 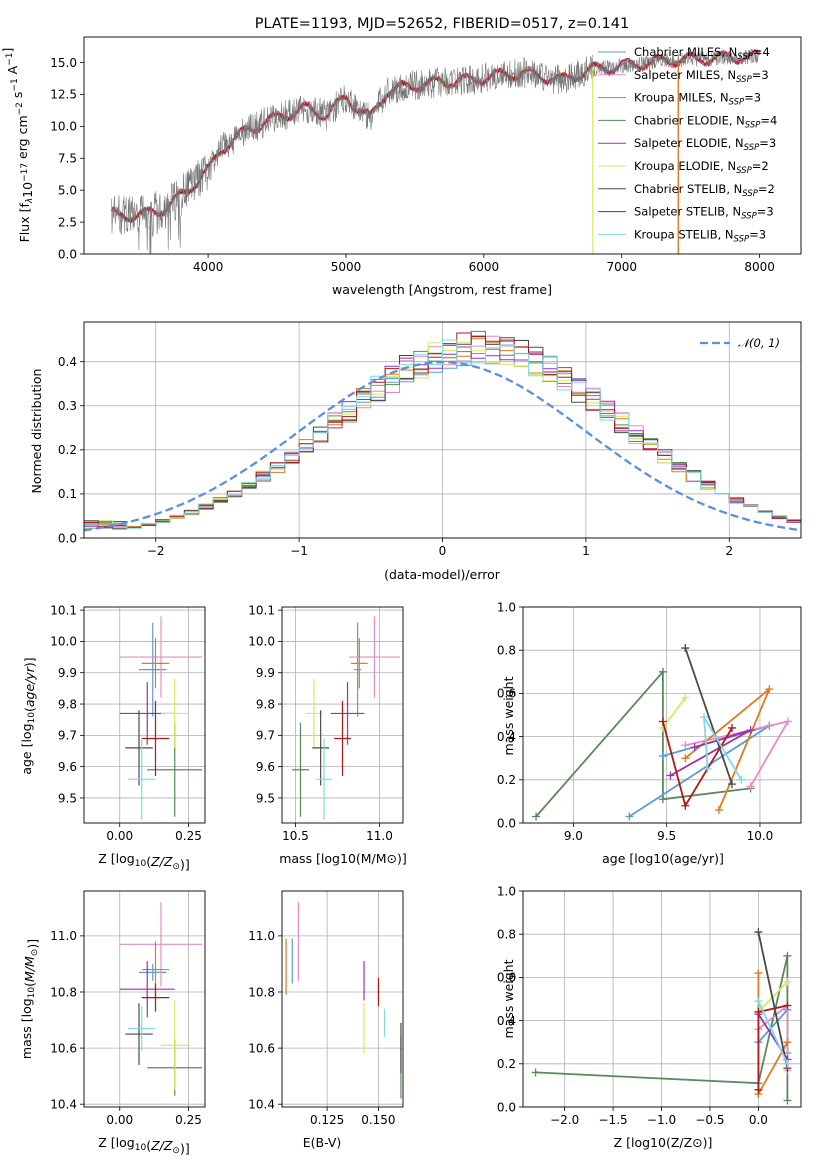 I want to click on age-vs-Z-ylabel: age [log10(age/yr)], so click(x=28, y=715).